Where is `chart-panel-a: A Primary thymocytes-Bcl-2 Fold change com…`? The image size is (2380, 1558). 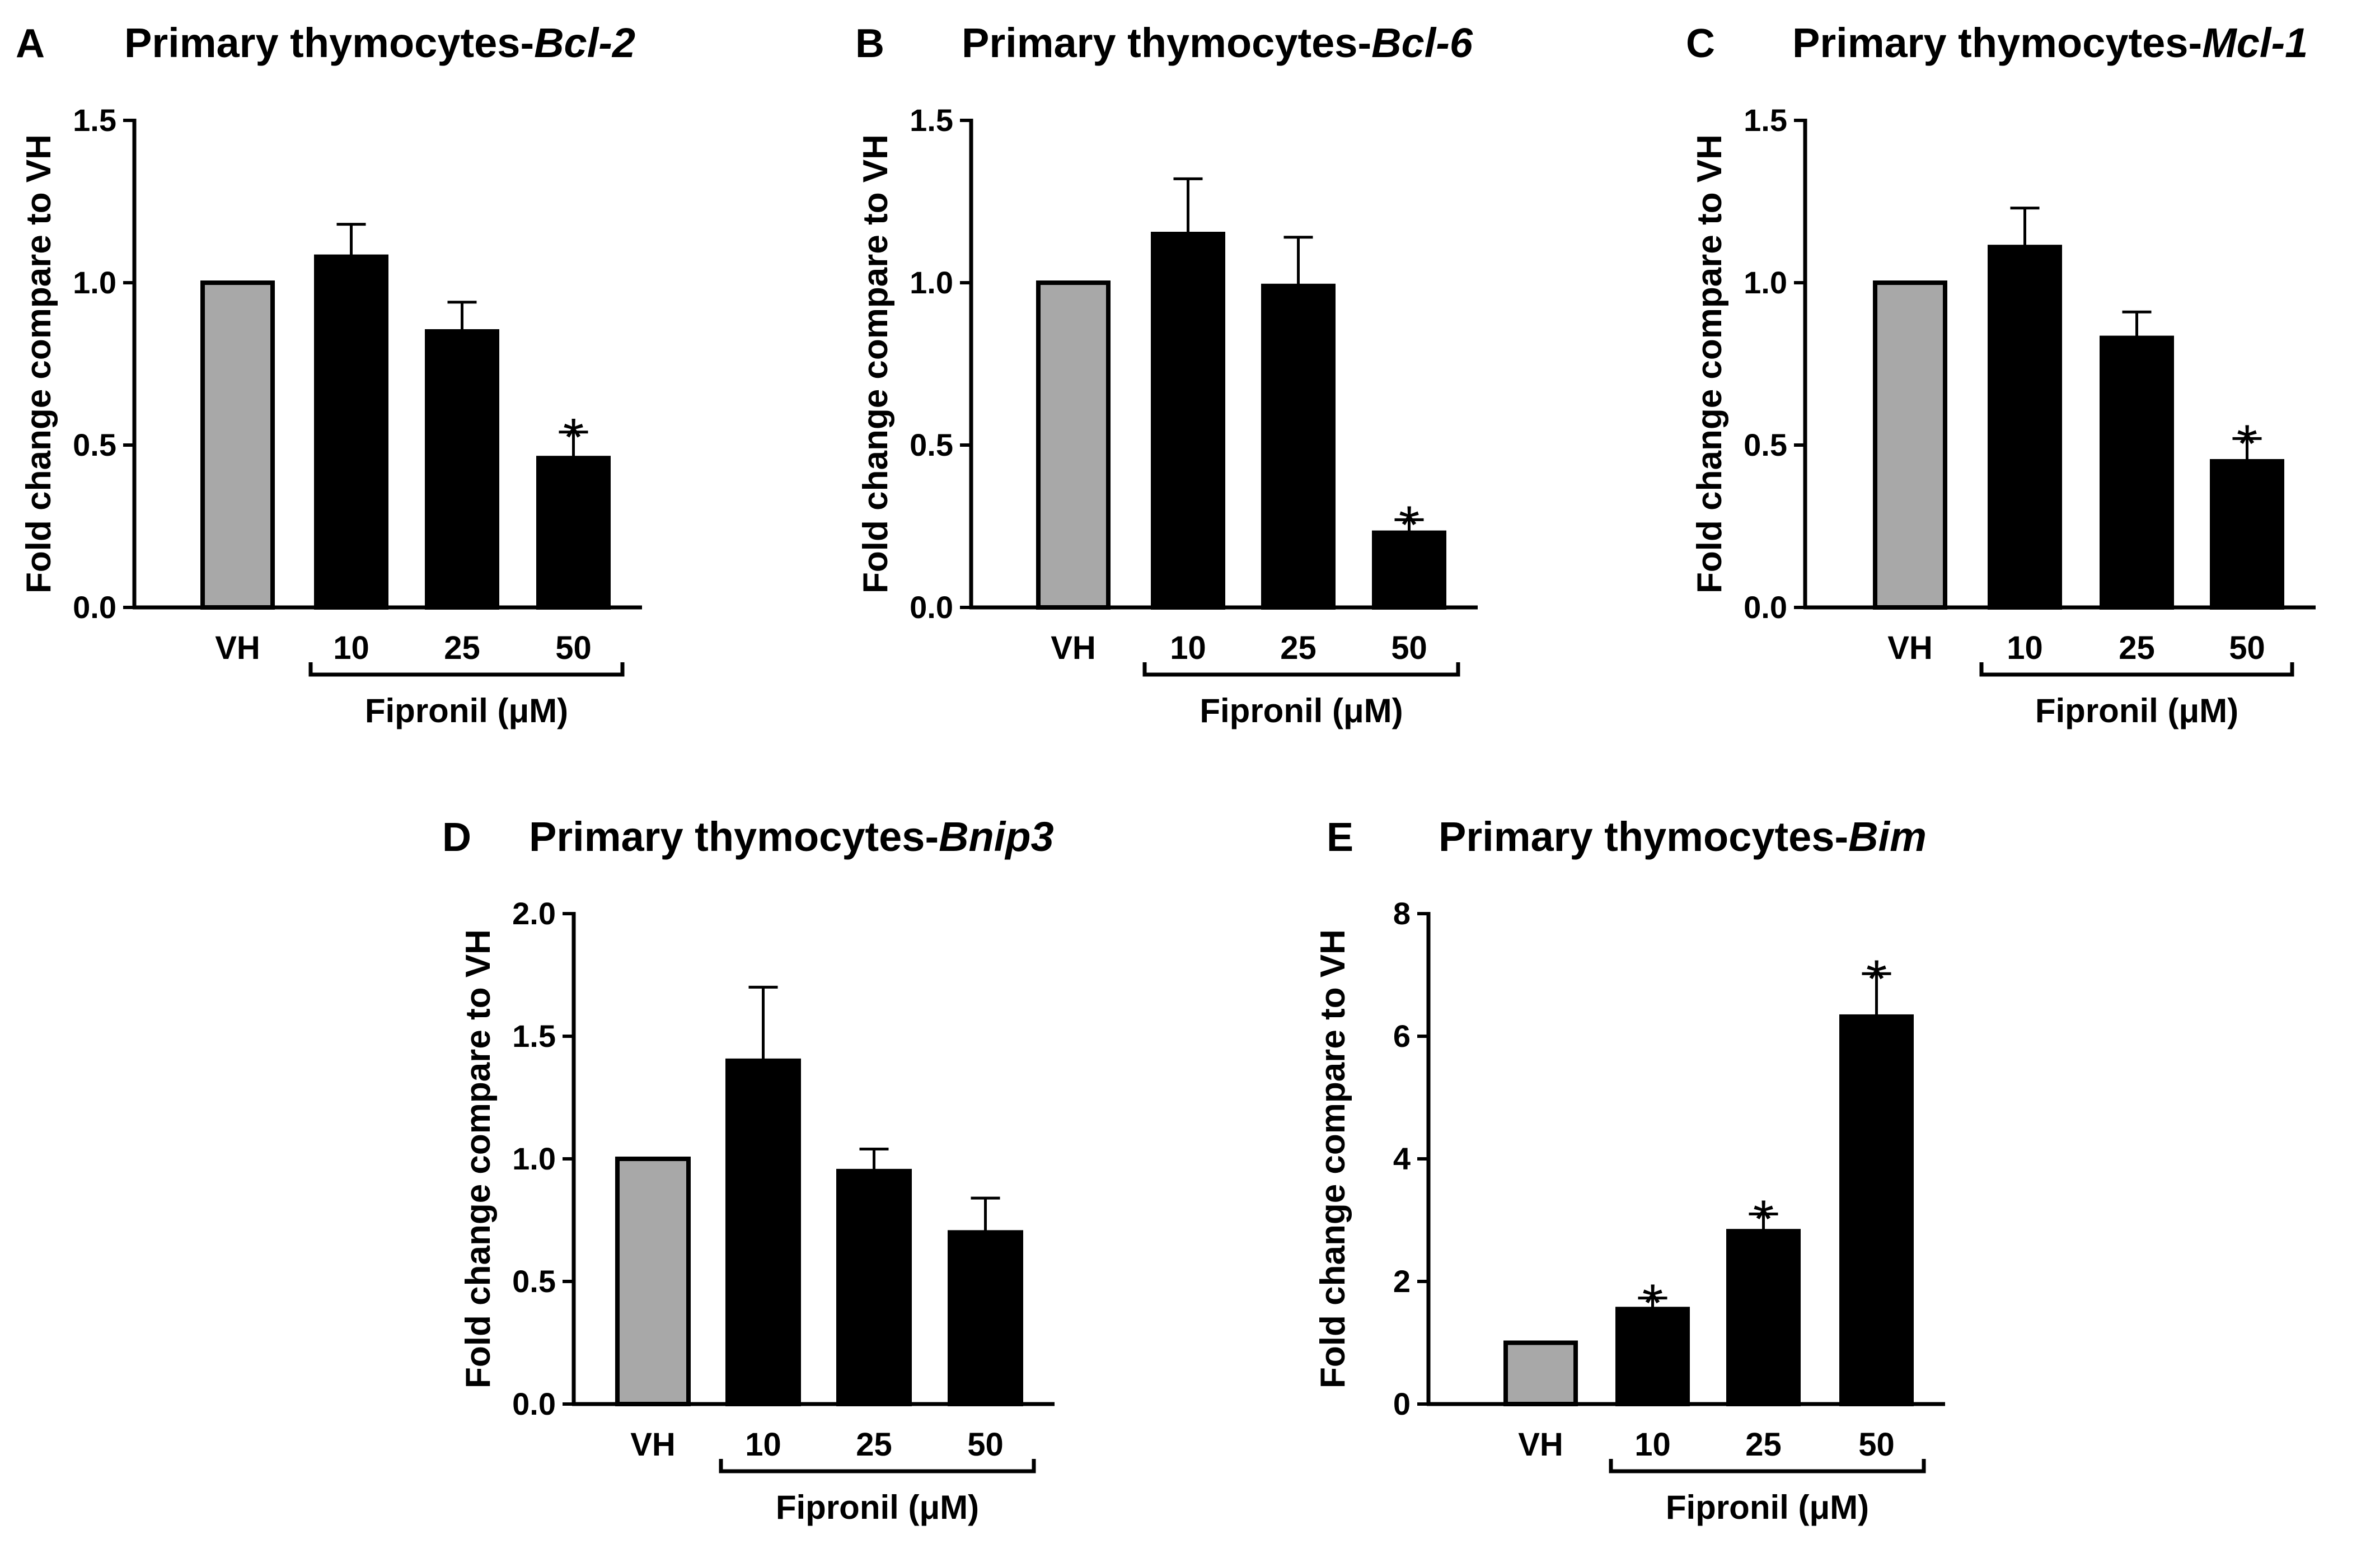
chart-panel-a: A Primary thymocytes-Bcl-2 Fold change com… is located at coordinates (329, 374).